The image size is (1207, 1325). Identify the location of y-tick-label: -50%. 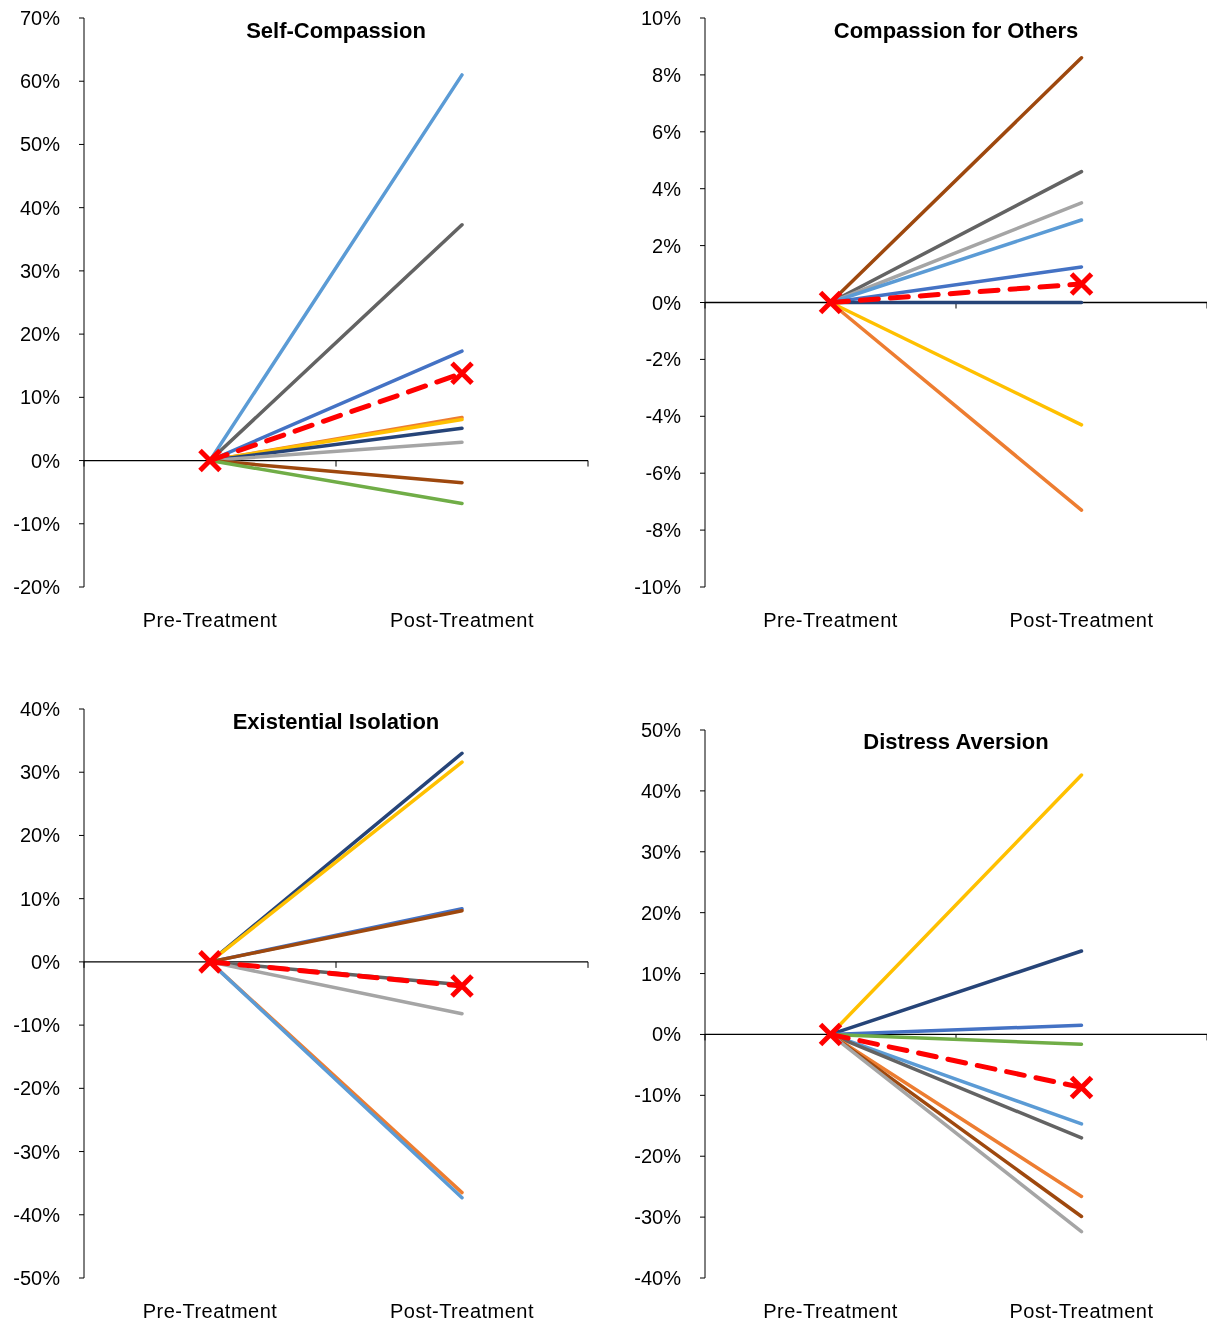
(37, 1278).